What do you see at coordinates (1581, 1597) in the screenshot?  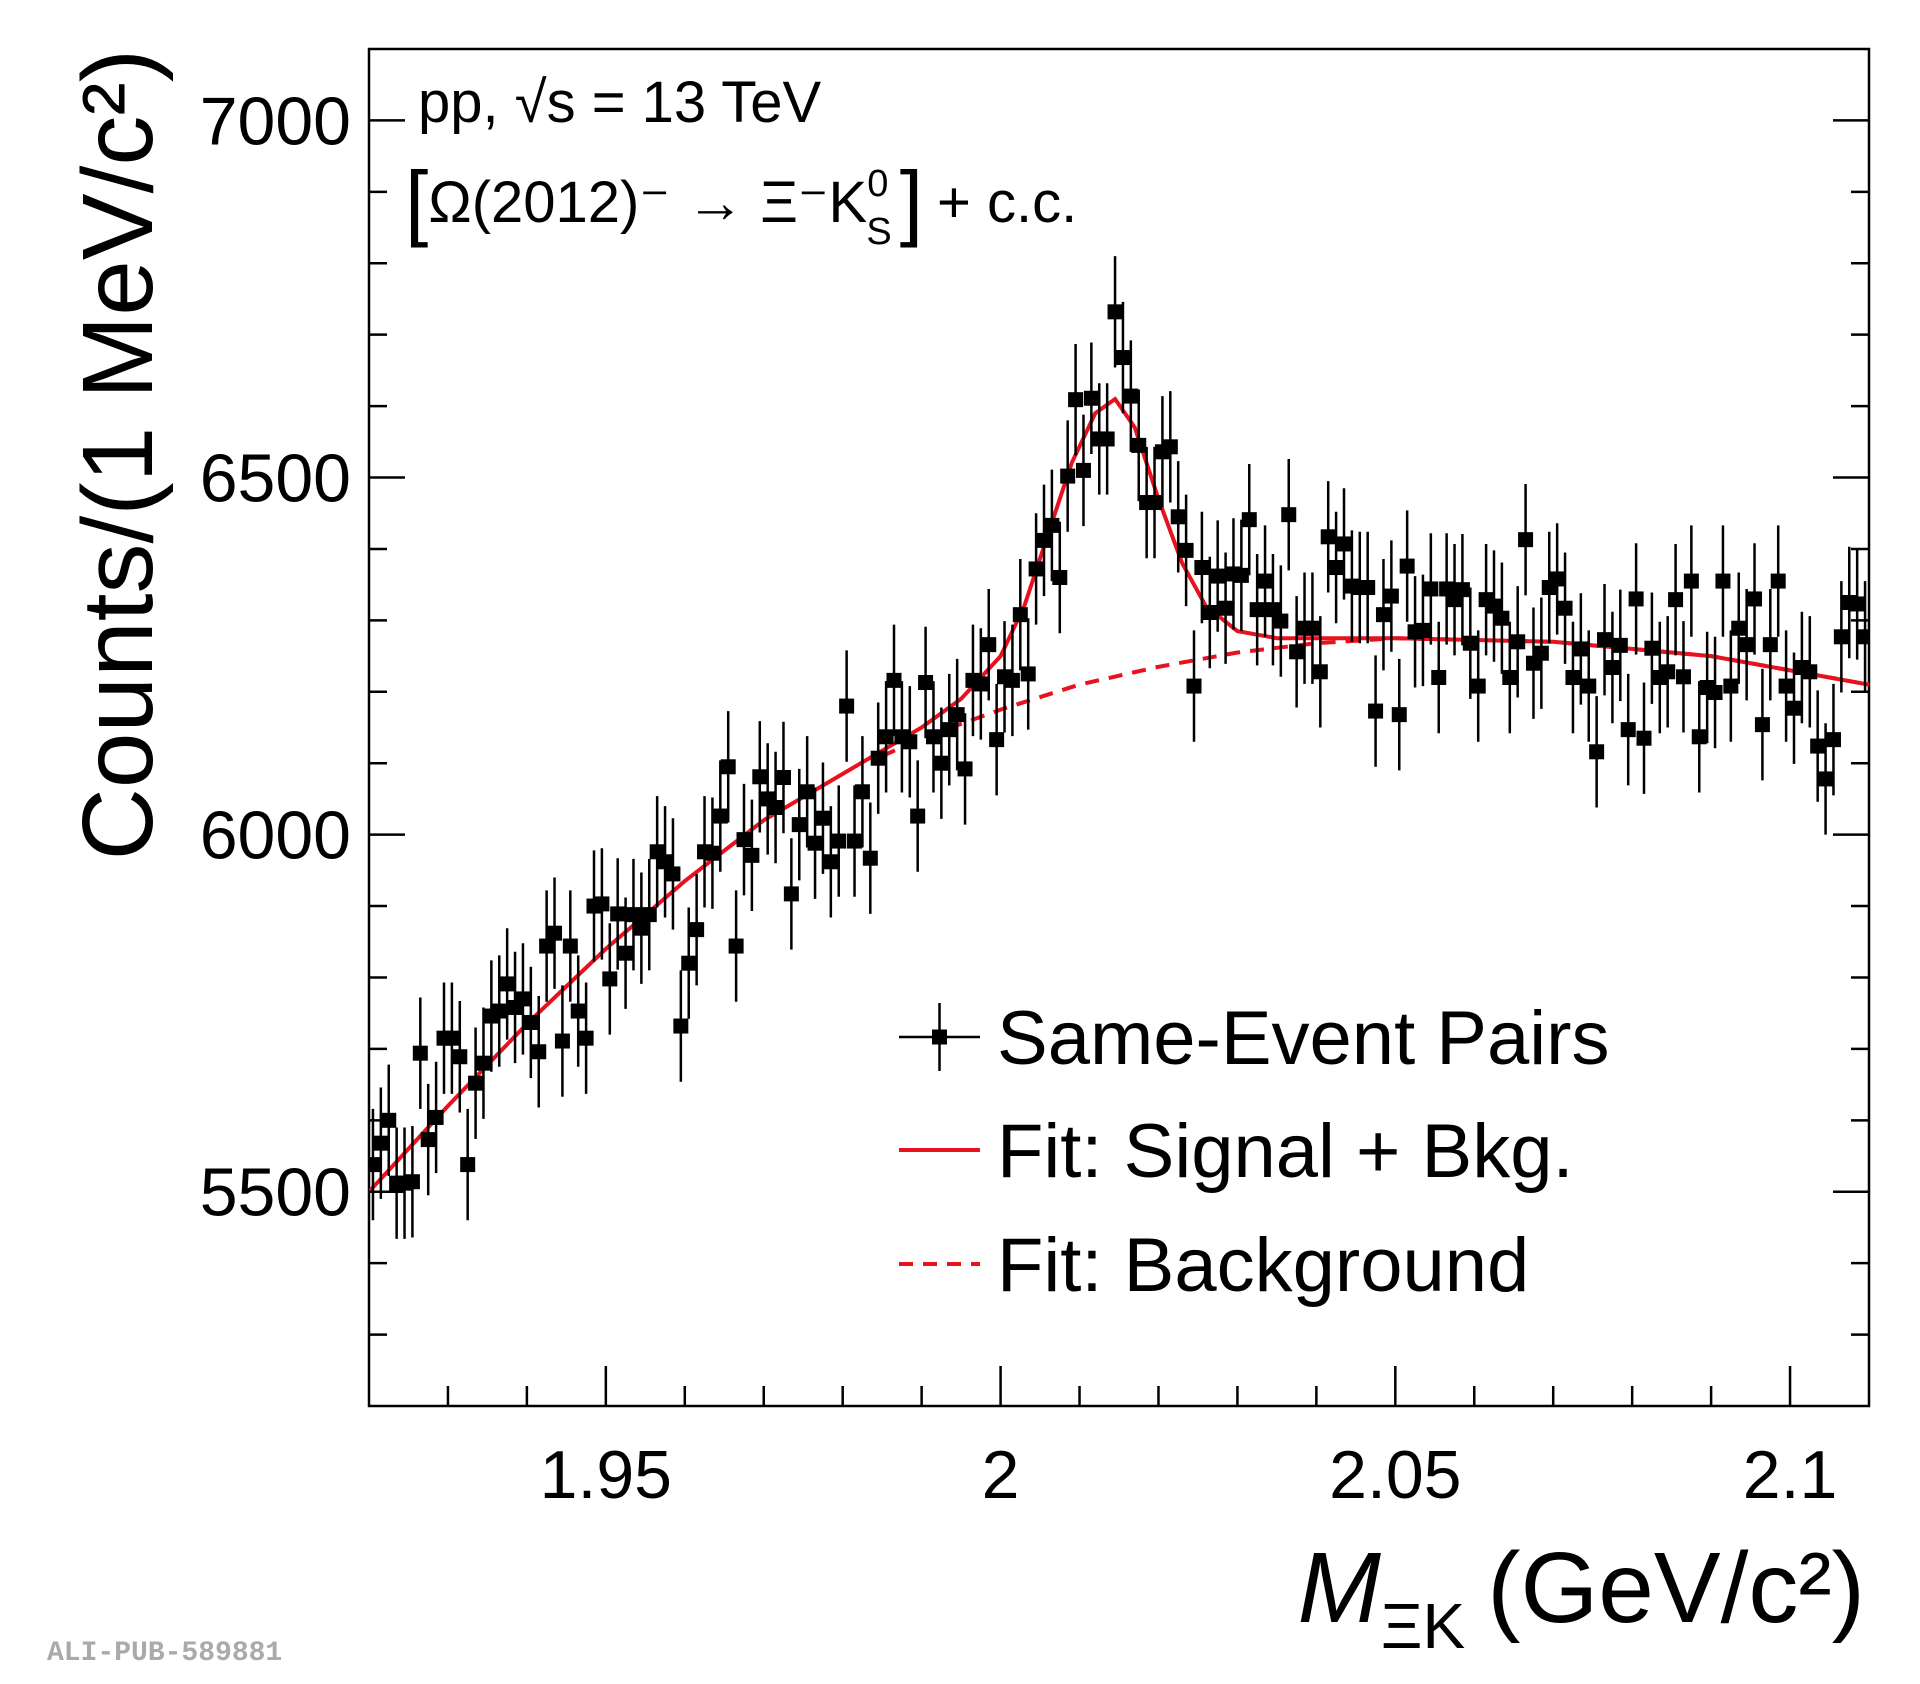 I see `x-axis-label: MΞK (GeV/c²)` at bounding box center [1581, 1597].